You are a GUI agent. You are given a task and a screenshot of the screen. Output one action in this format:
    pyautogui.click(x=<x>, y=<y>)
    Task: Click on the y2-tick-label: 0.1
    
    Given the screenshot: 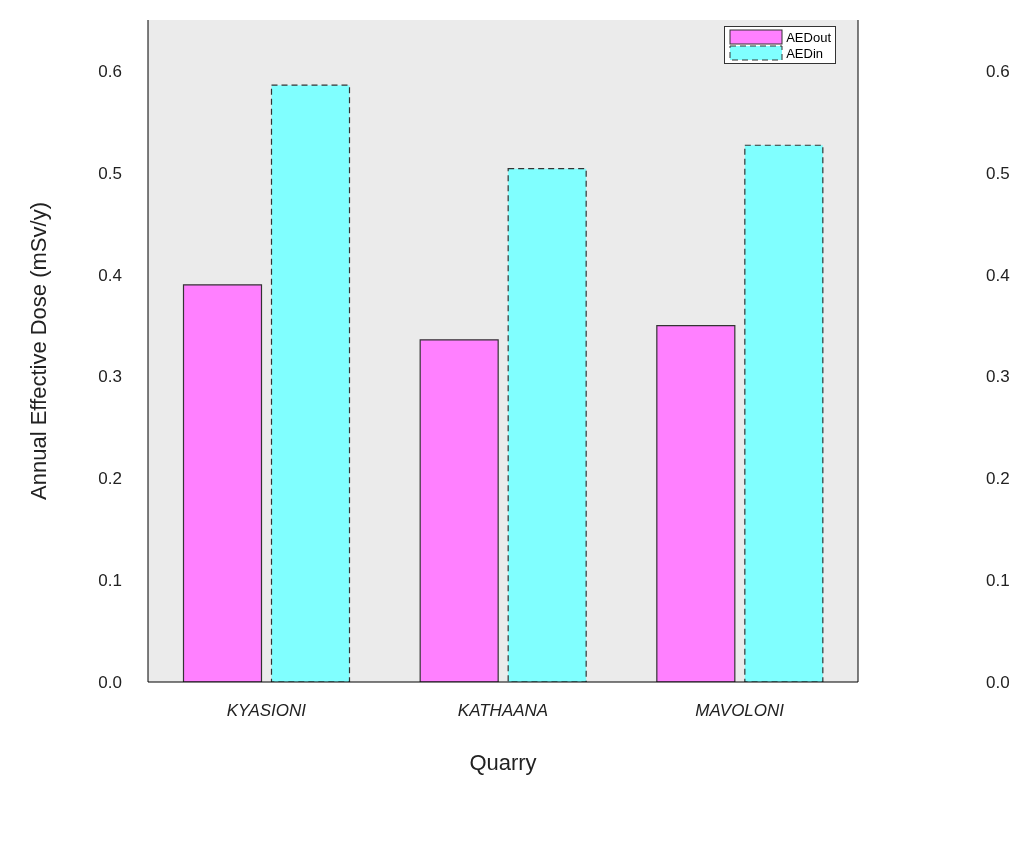 What is the action you would take?
    pyautogui.click(x=998, y=581)
    